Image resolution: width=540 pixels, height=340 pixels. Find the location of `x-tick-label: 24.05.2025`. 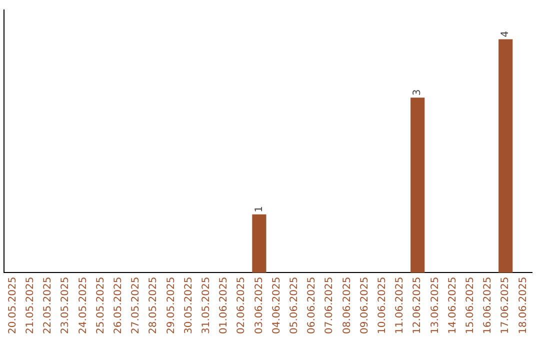

x-tick-label: 24.05.2025 is located at coordinates (83, 305).